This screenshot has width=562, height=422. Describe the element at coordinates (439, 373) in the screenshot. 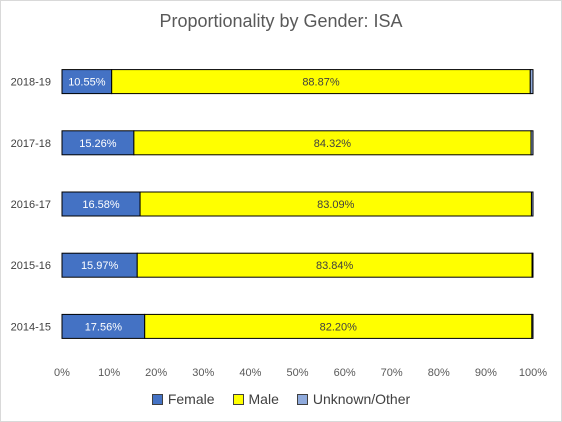

I see `x-tick-label: 80%` at that location.